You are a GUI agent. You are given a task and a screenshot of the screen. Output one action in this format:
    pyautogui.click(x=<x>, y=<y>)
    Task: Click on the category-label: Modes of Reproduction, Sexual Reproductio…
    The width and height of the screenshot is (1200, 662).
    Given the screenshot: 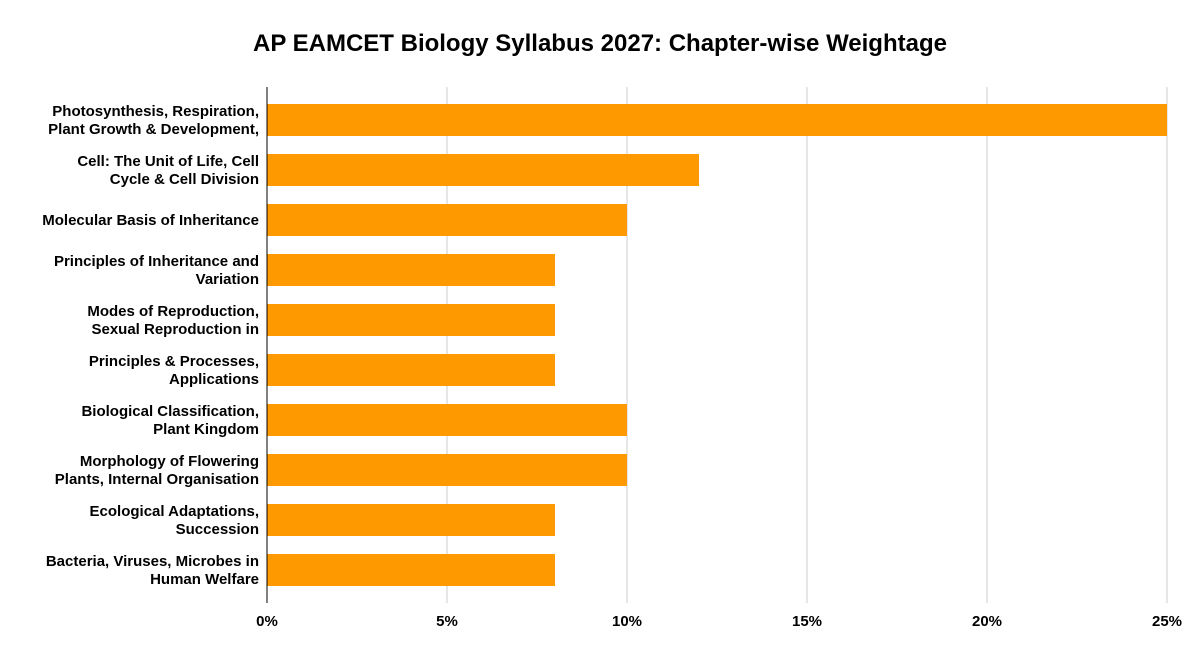 What is the action you would take?
    pyautogui.click(x=173, y=320)
    